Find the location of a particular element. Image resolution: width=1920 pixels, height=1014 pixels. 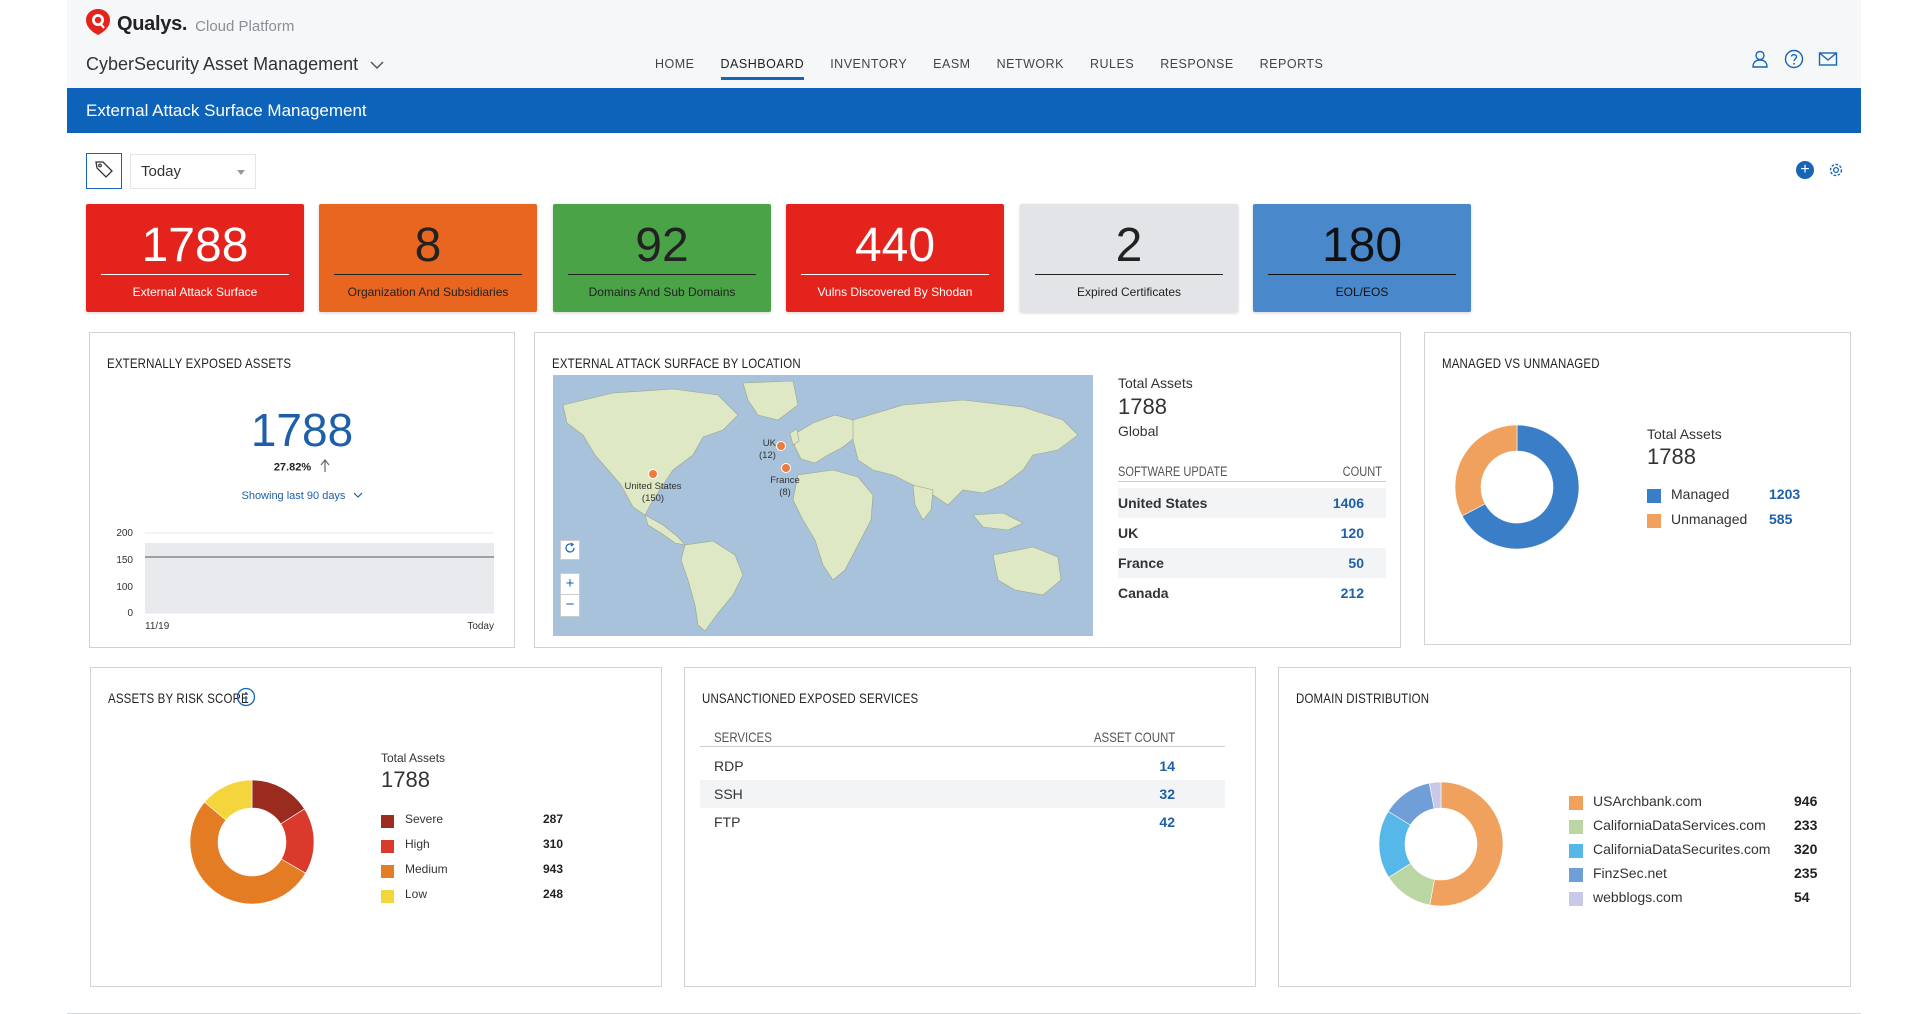

legend-item: CaliforniaDataServices.com 233 is located at coordinates (1696, 829).